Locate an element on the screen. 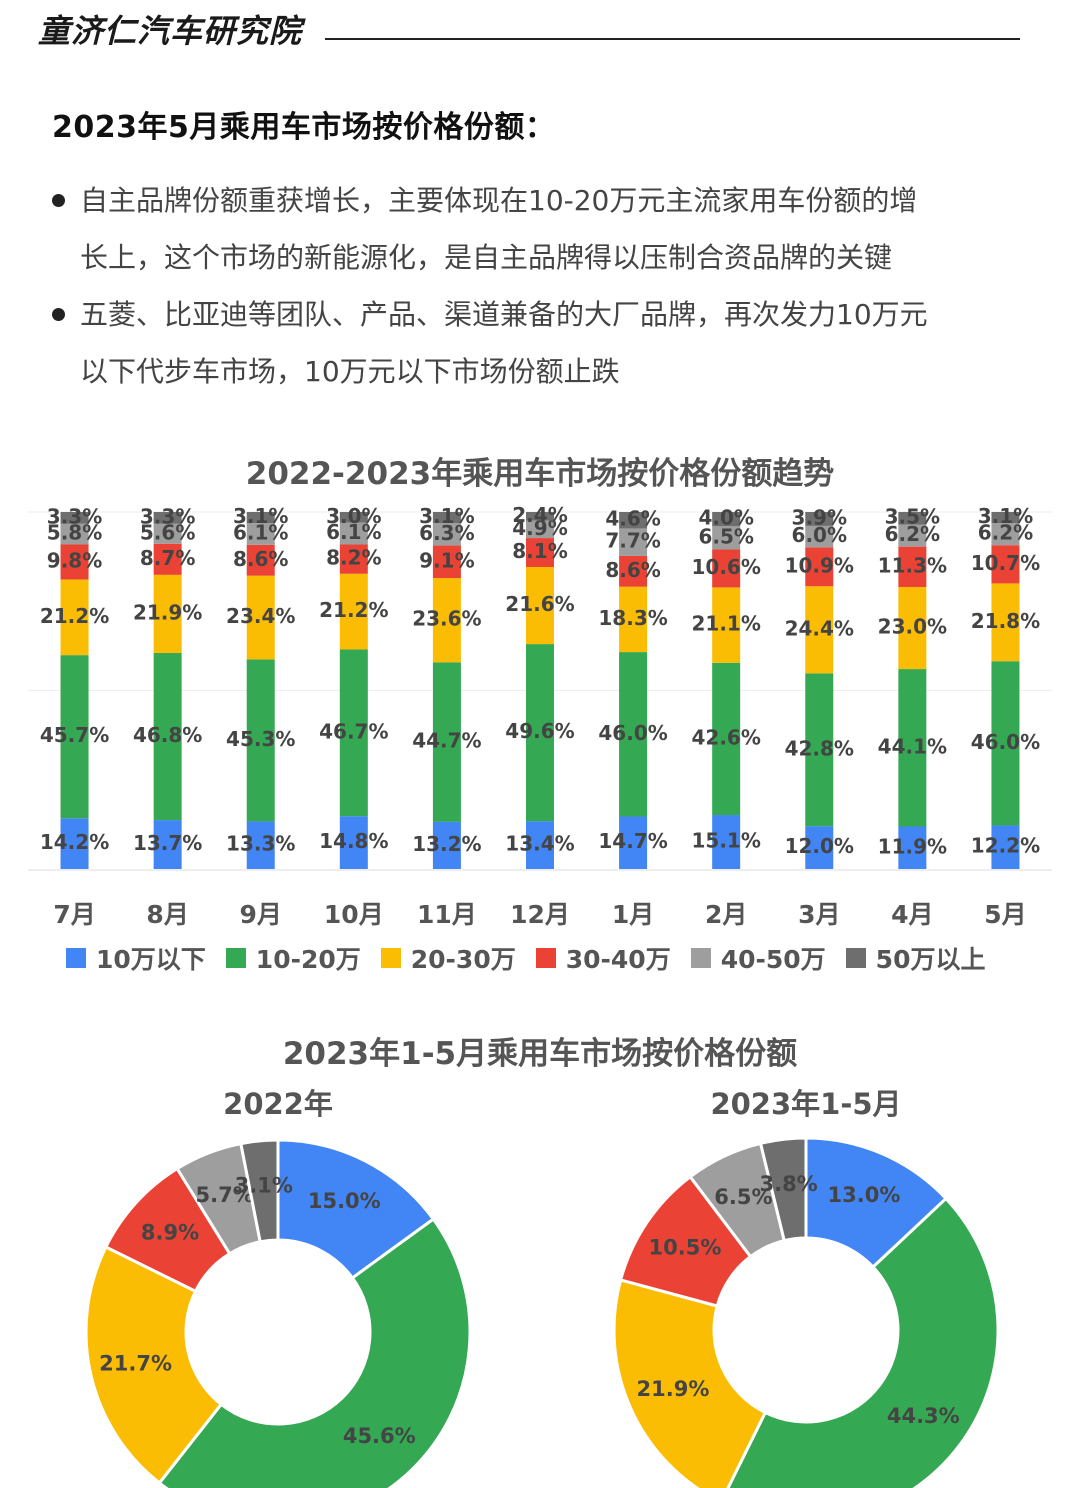  data-label: 3.3% is located at coordinates (74, 516).